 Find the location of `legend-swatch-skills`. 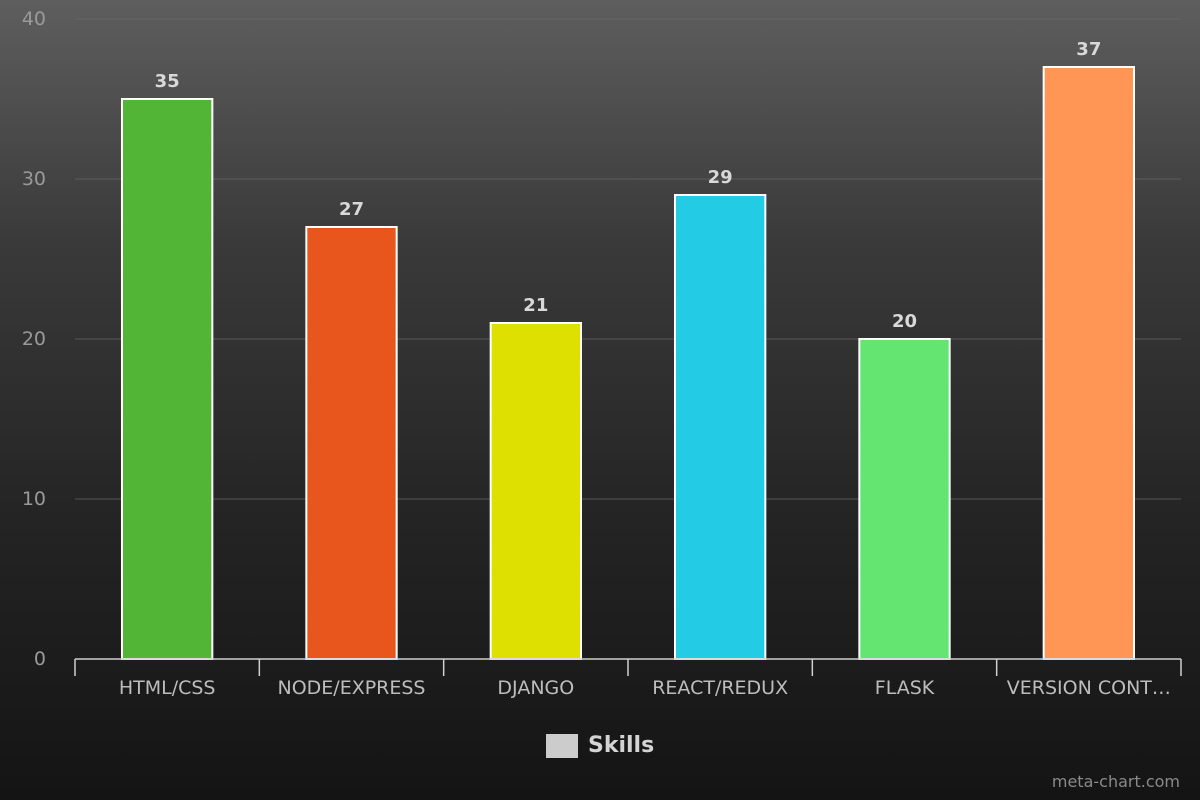

legend-swatch-skills is located at coordinates (562, 745).